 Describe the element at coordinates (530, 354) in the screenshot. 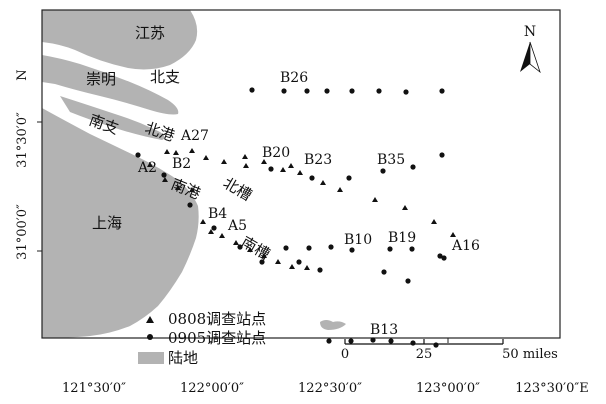

I see `scale-label-50: 50 miles` at that location.